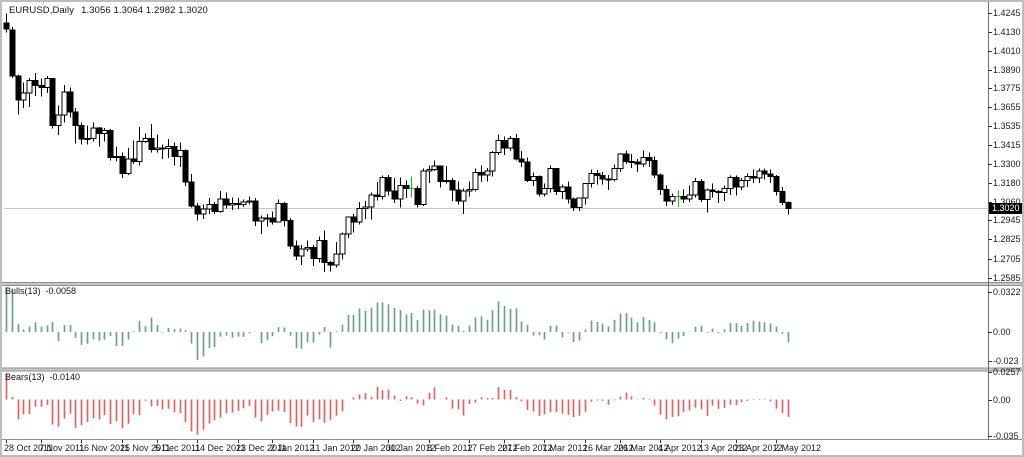 This screenshot has width=1024, height=457. I want to click on price-tick-label: 0.0257, so click(1007, 372).